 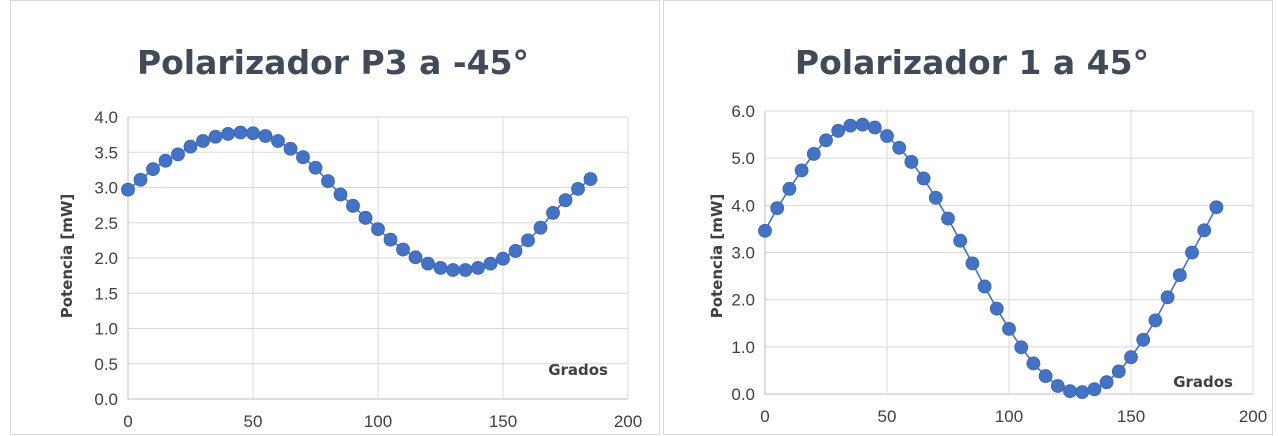 I want to click on y-tick-label: 2.5, so click(x=106, y=223).